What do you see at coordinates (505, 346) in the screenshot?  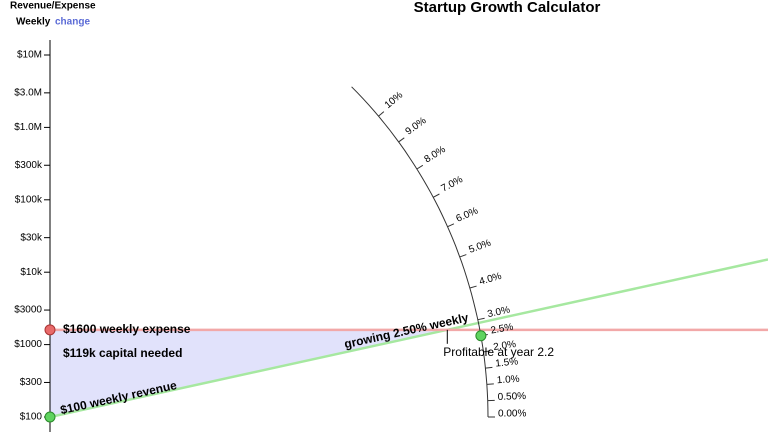 I see `dial-tick-label: 2.0%` at bounding box center [505, 346].